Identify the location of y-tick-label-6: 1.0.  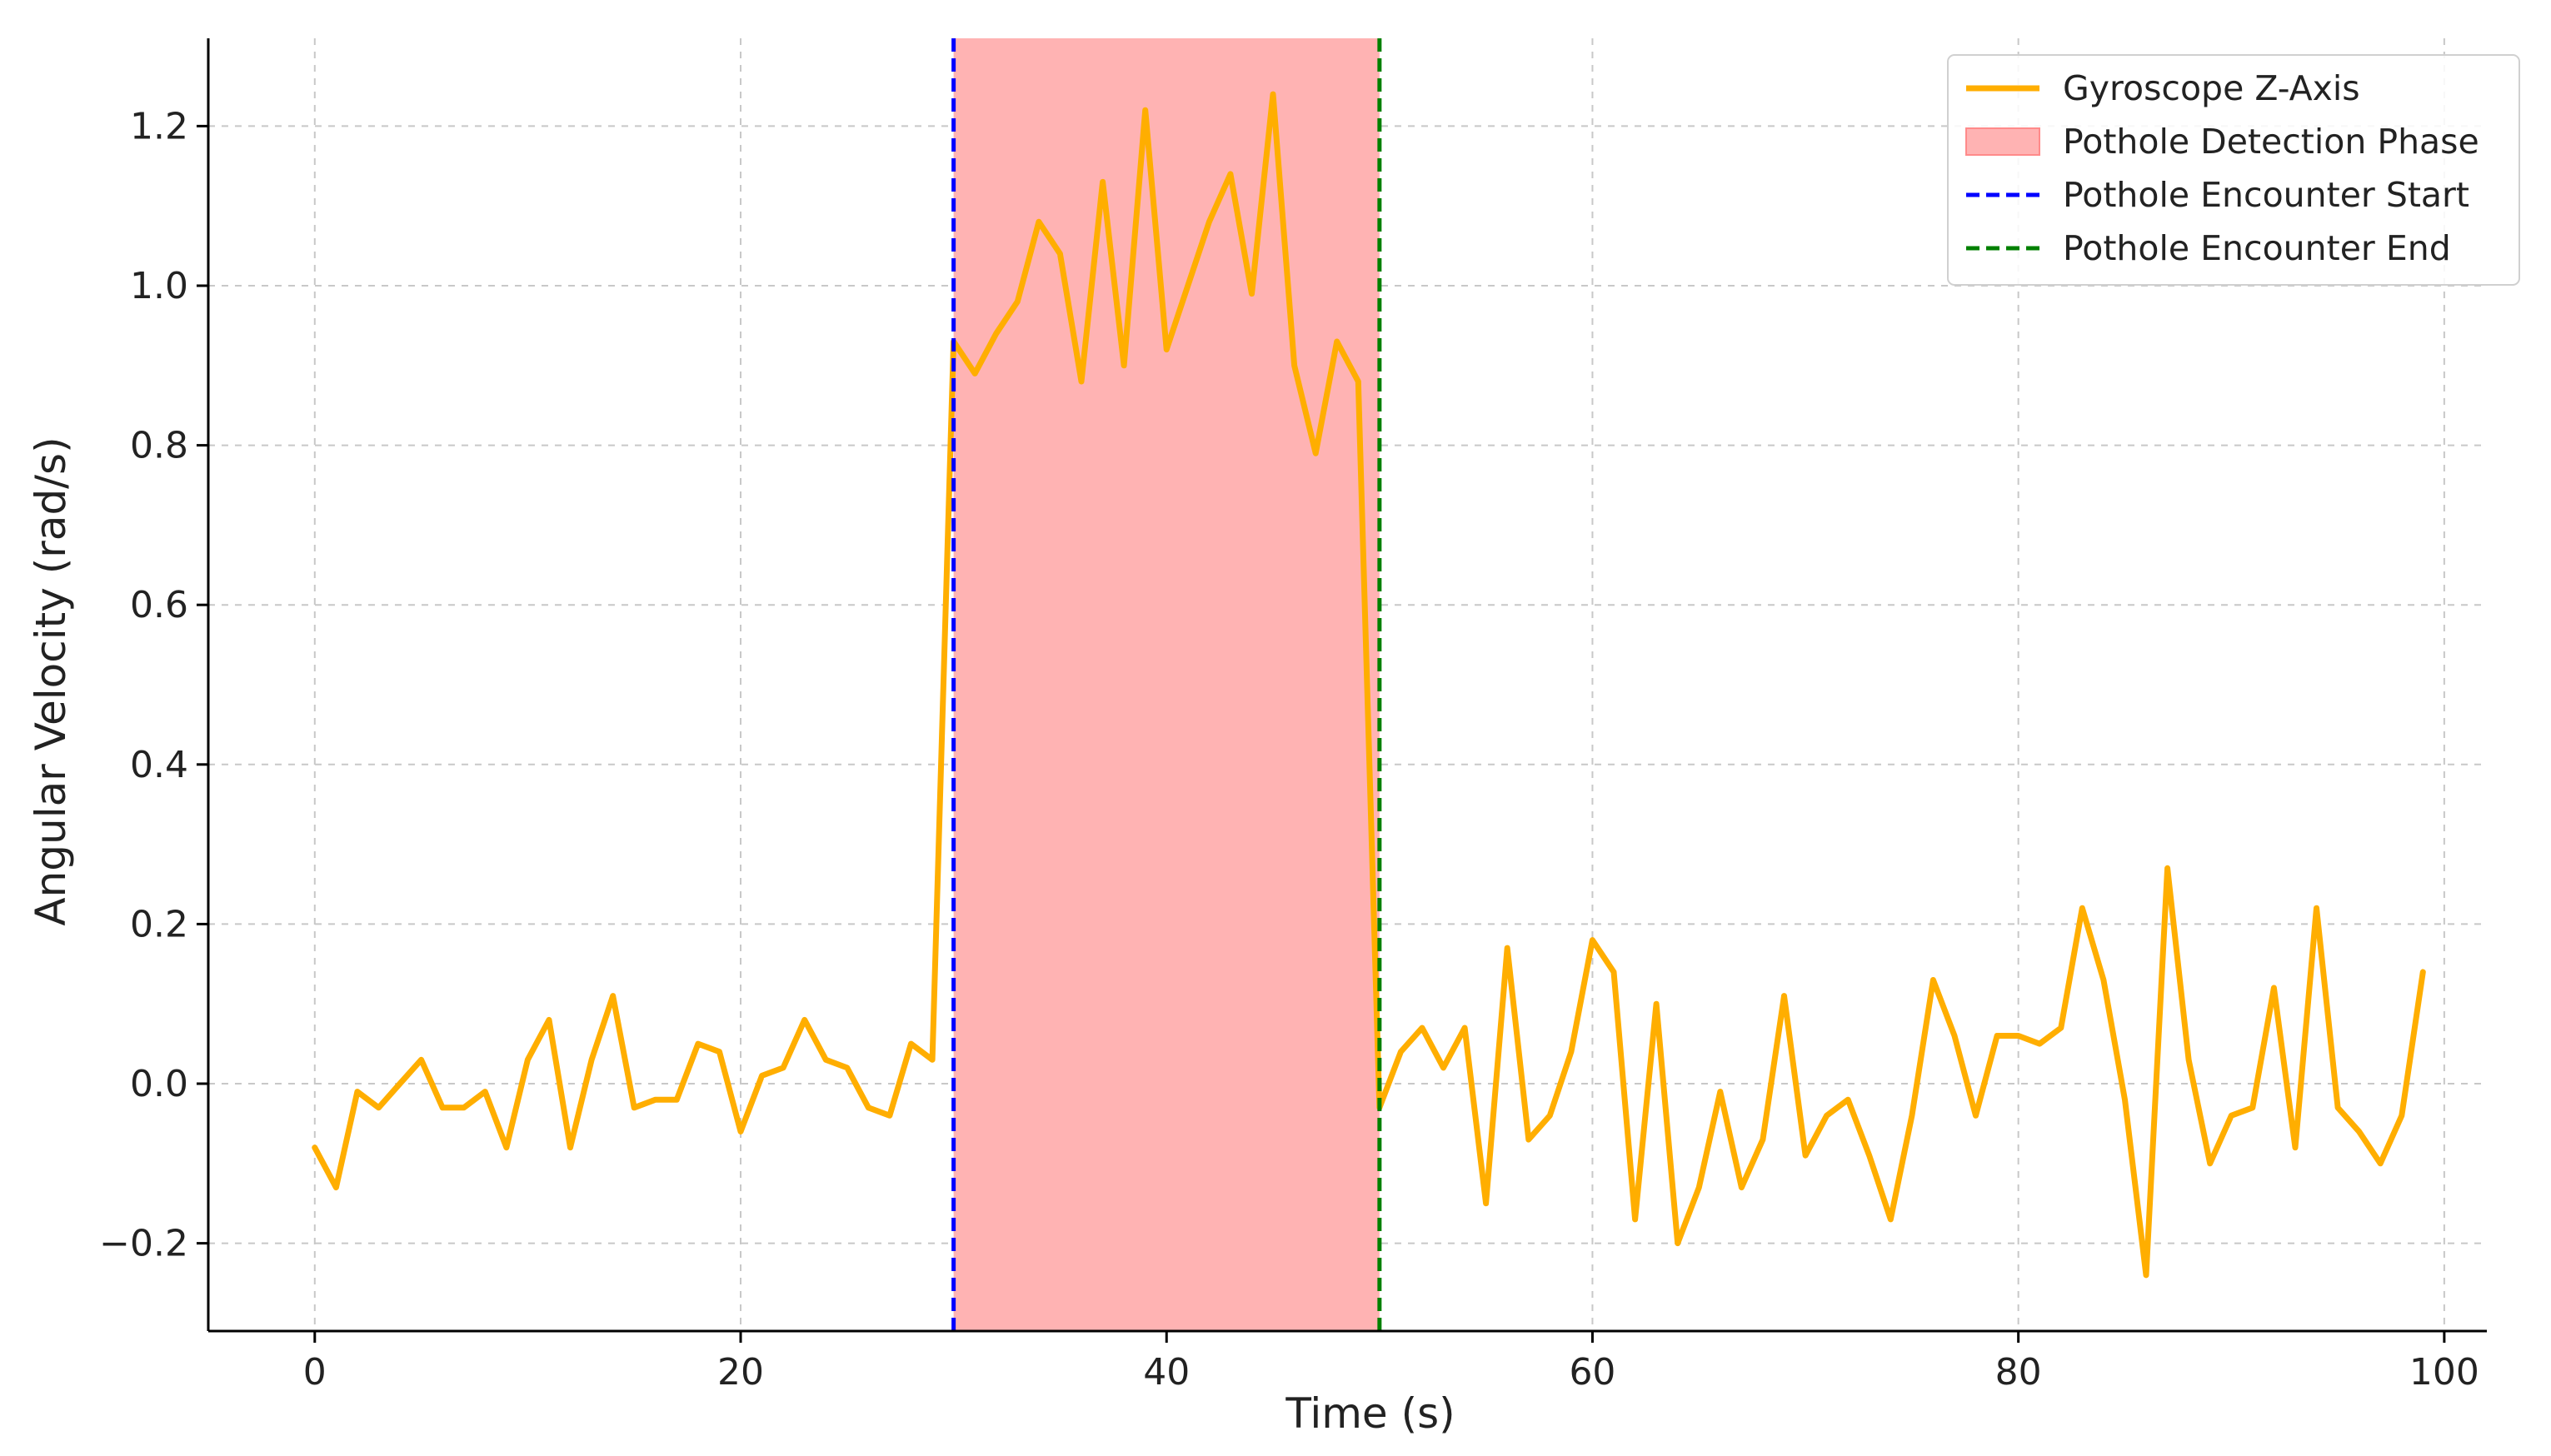
(159, 286).